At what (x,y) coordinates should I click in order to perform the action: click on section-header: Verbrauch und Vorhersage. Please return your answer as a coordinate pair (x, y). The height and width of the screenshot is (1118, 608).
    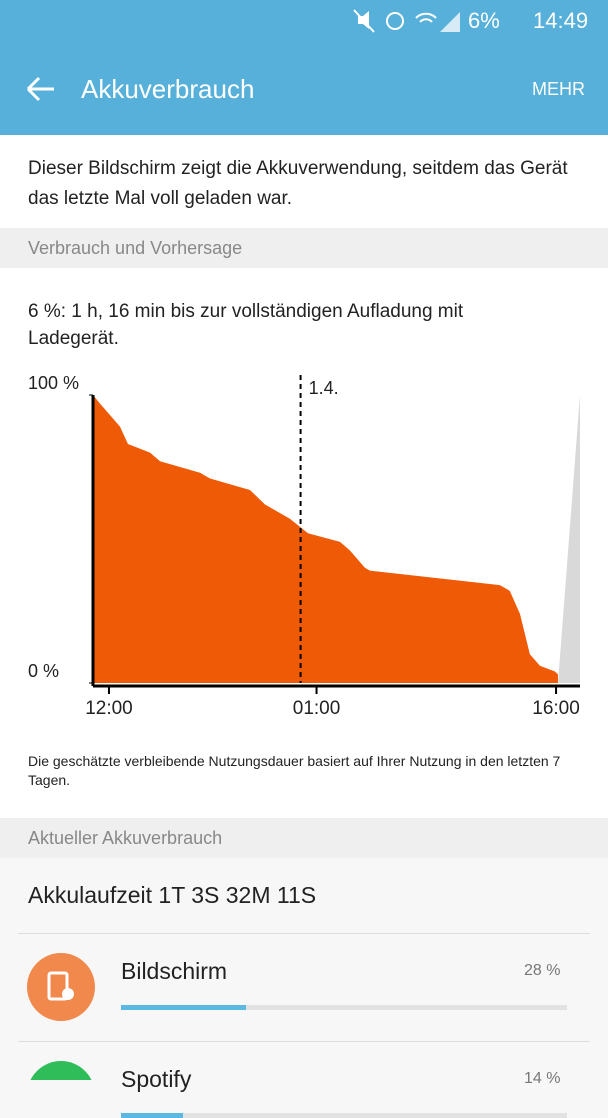
    Looking at the image, I should click on (304, 248).